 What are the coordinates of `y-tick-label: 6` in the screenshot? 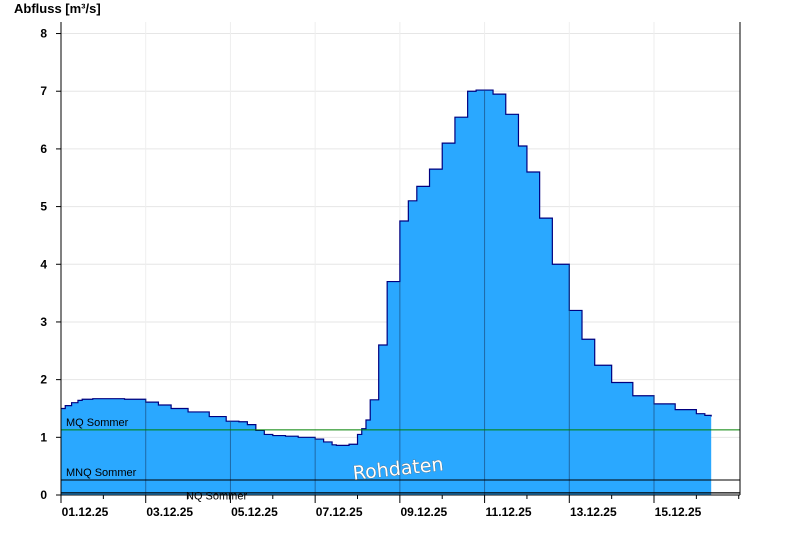 It's located at (43, 149).